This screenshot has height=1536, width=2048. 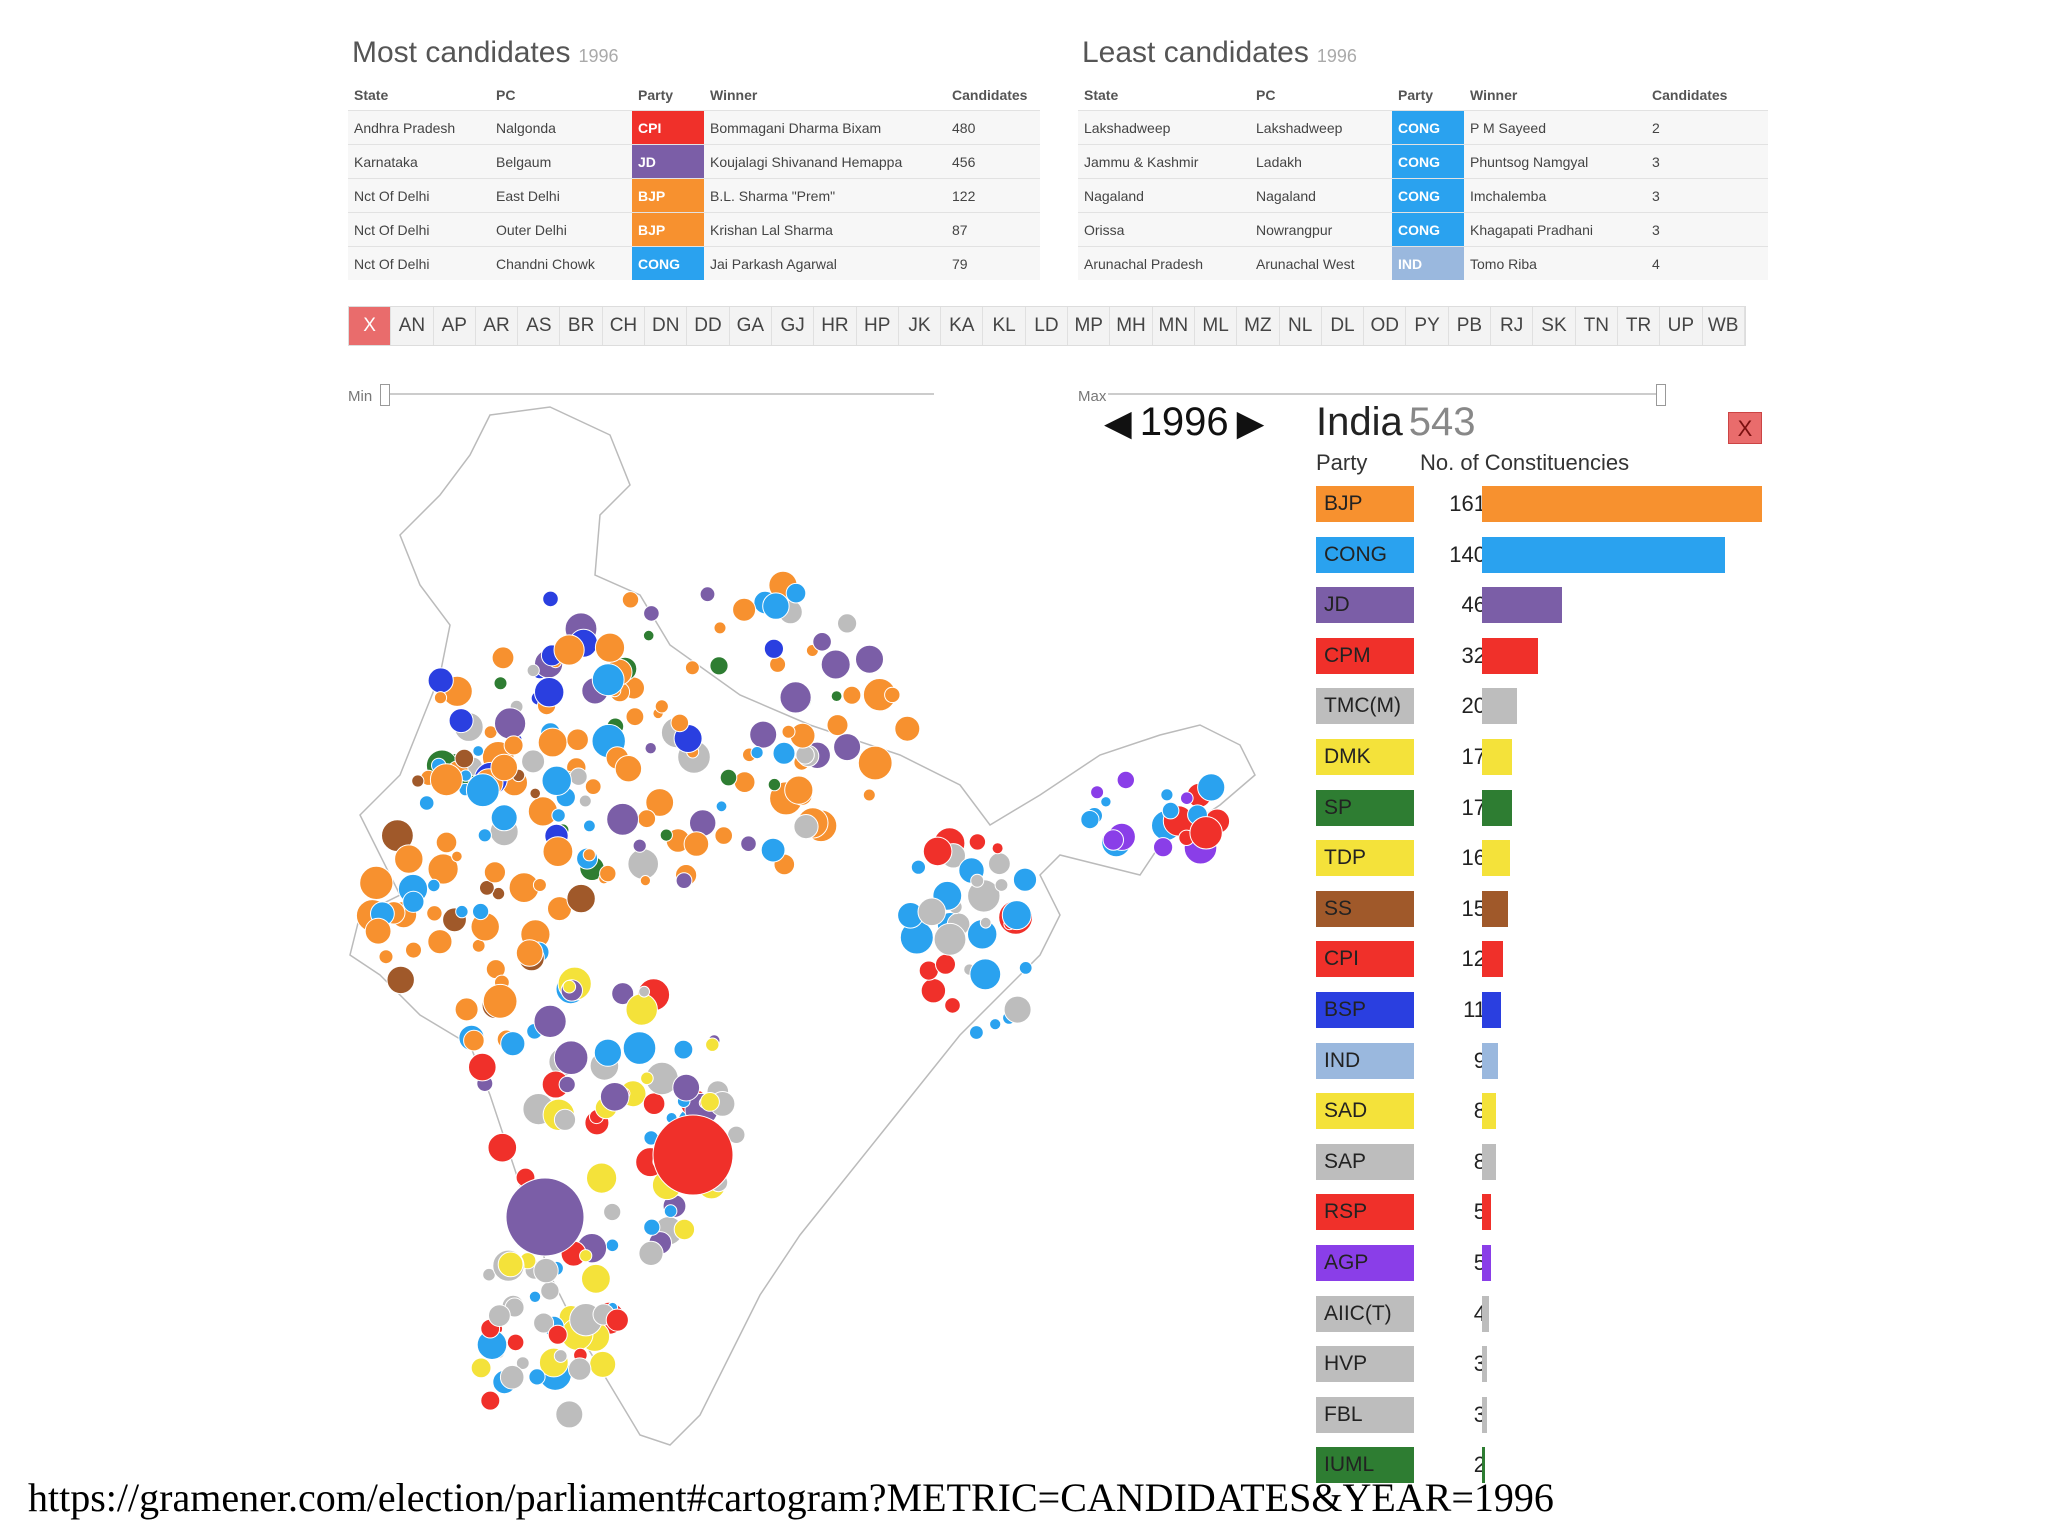 What do you see at coordinates (1383, 394) in the screenshot?
I see `max-slider-track` at bounding box center [1383, 394].